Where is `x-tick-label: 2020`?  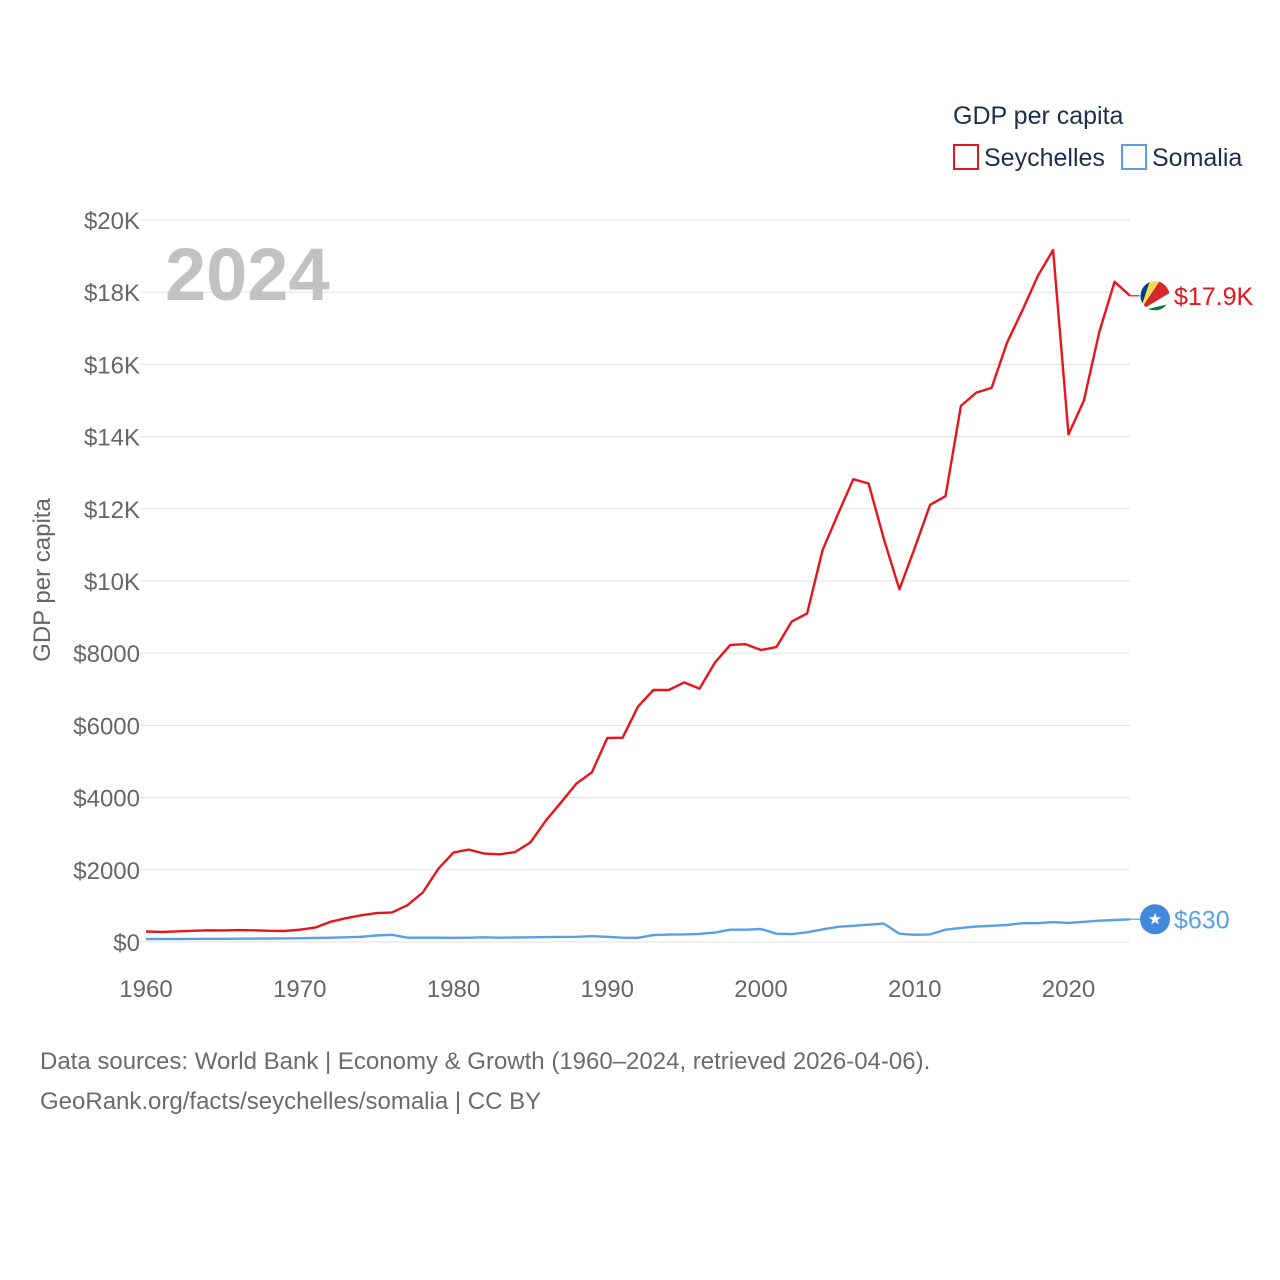 x-tick-label: 2020 is located at coordinates (1068, 989).